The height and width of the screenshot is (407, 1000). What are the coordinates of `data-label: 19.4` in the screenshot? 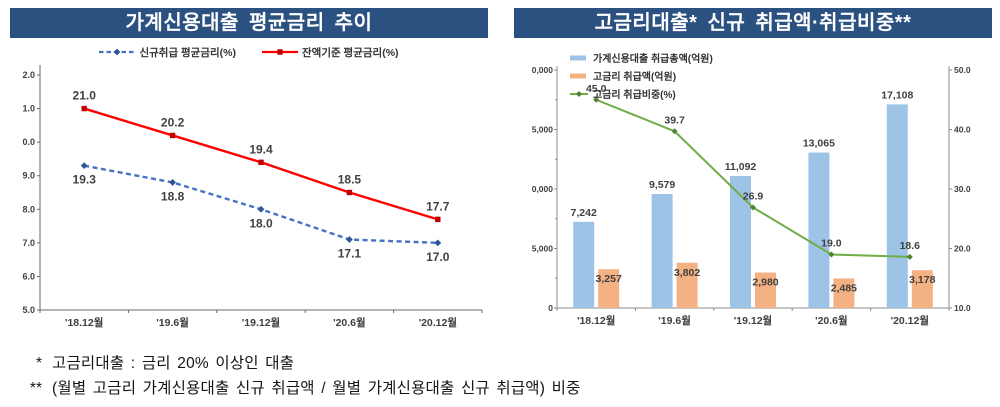 It's located at (261, 149).